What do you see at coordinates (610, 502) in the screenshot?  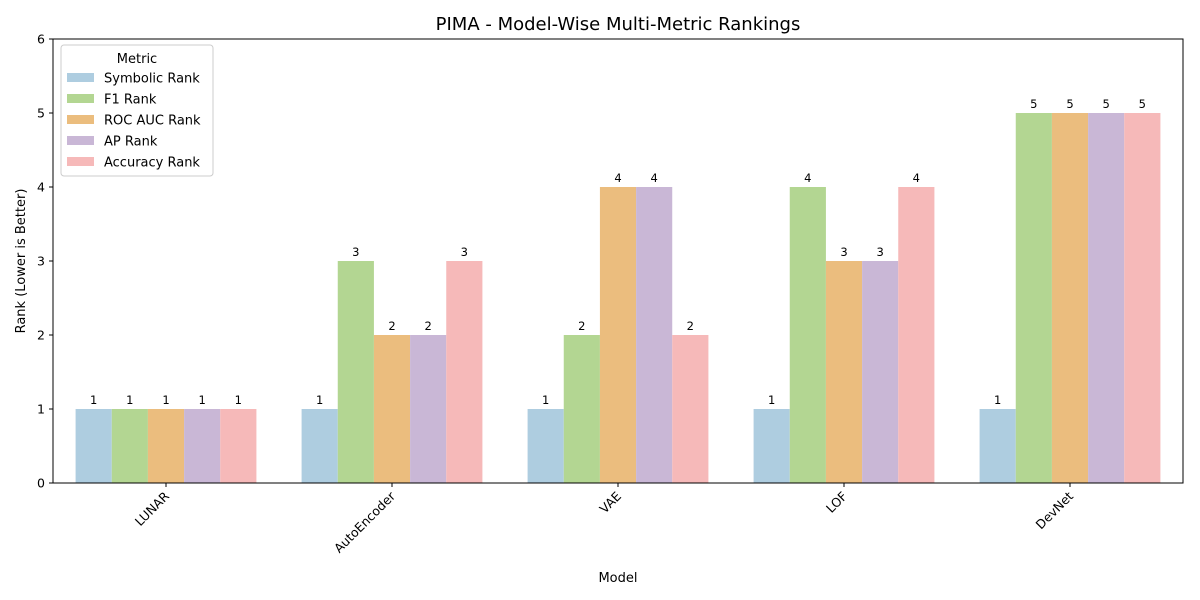 I see `x-tick-label: VAE` at bounding box center [610, 502].